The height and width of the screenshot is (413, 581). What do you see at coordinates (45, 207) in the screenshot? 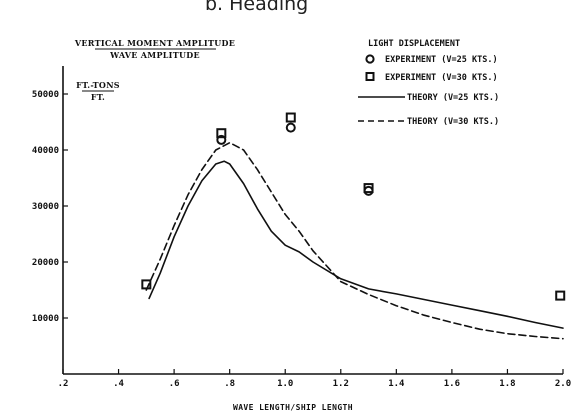
I see `y-tick-label: 30000` at bounding box center [45, 207].